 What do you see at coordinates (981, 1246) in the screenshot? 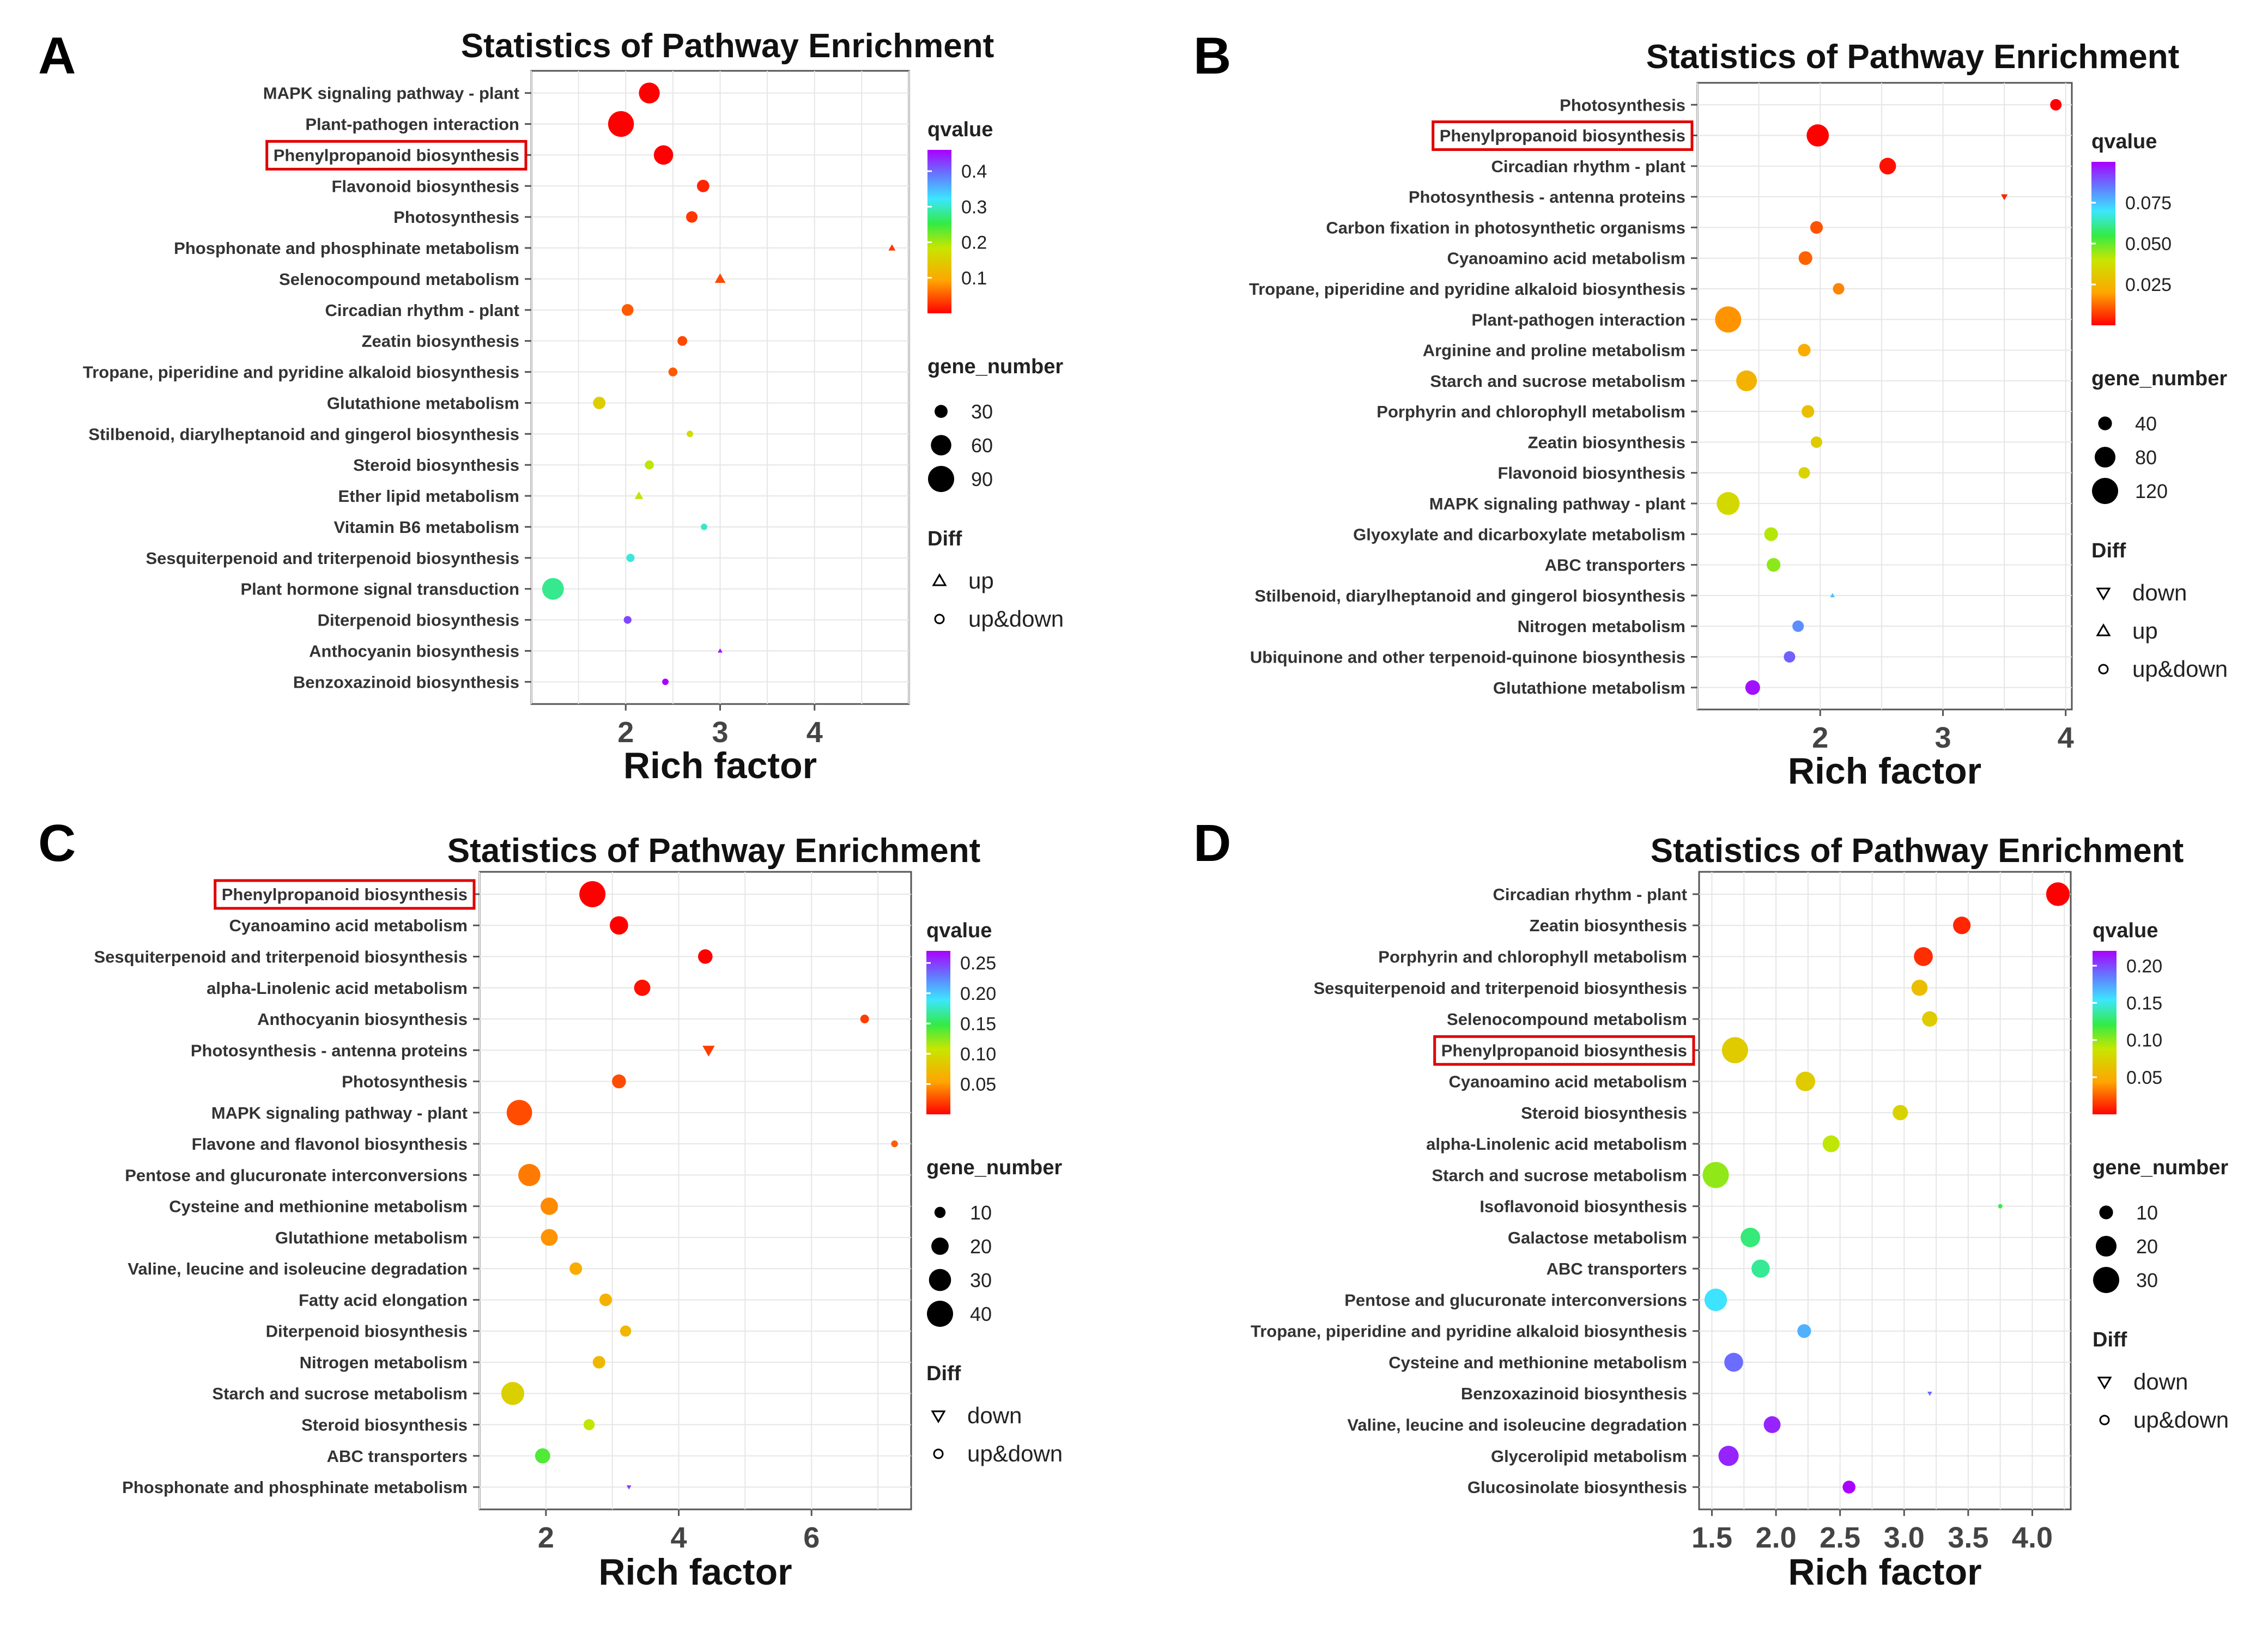
I see `legend-size-label: 20` at bounding box center [981, 1246].